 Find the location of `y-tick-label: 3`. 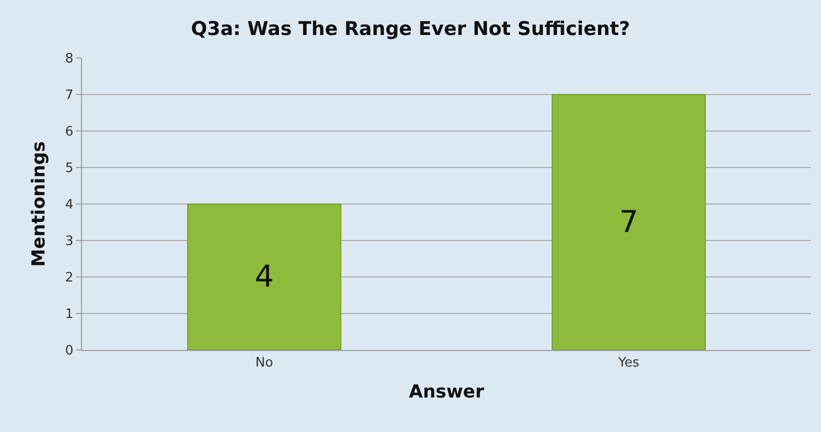

y-tick-label: 3 is located at coordinates (69, 242).